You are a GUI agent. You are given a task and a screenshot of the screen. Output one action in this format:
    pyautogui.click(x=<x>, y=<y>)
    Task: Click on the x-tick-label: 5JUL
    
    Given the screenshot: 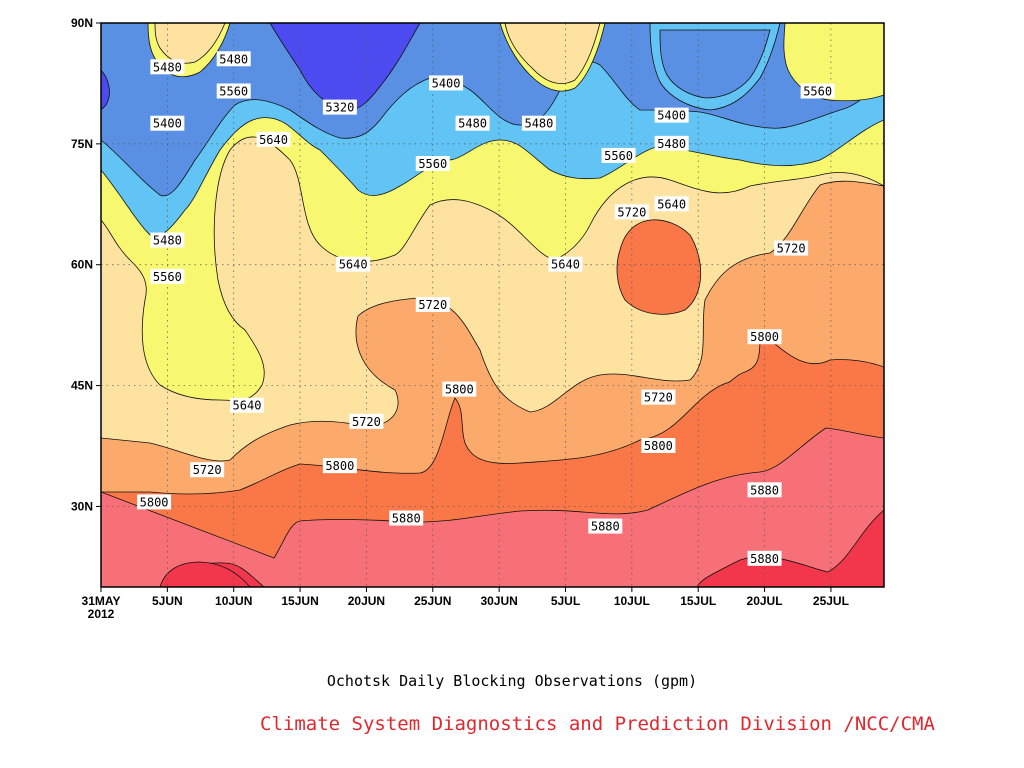 What is the action you would take?
    pyautogui.click(x=565, y=601)
    